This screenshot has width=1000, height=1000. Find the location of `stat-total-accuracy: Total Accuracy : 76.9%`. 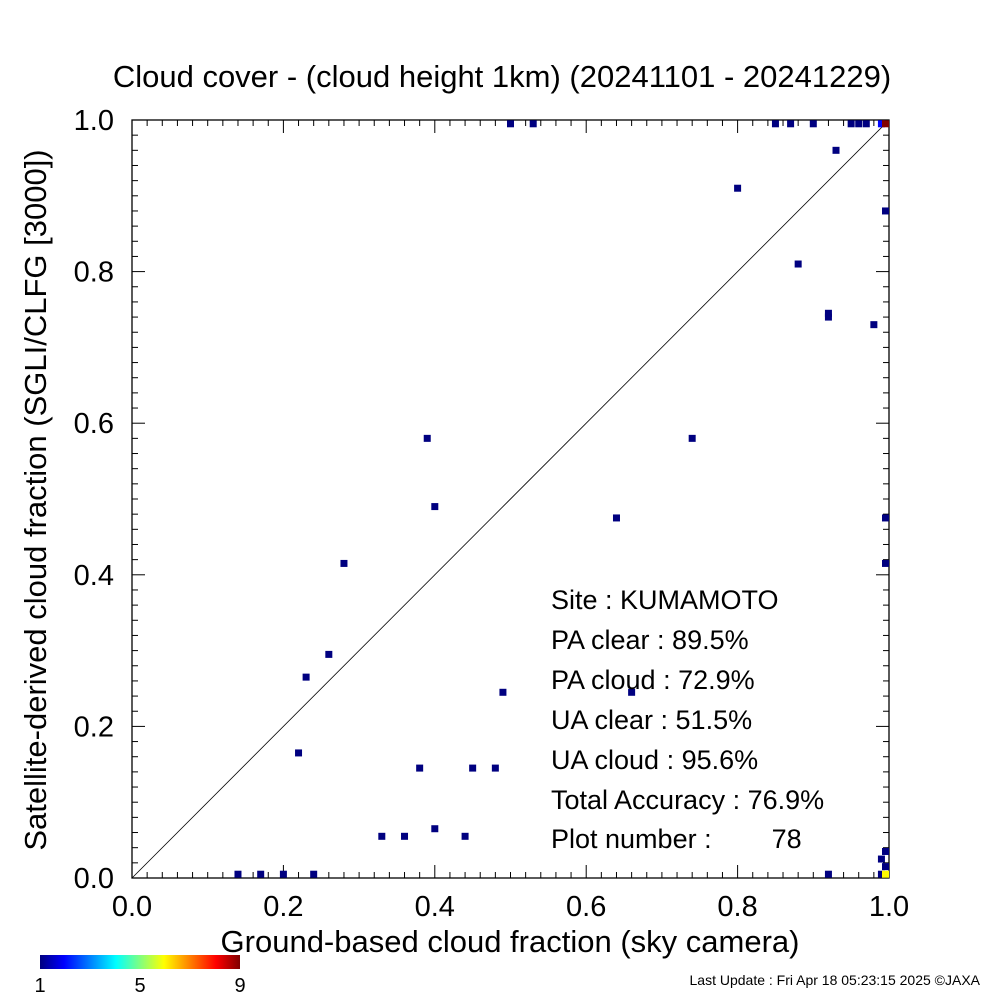

stat-total-accuracy: Total Accuracy : 76.9% is located at coordinates (687, 800).